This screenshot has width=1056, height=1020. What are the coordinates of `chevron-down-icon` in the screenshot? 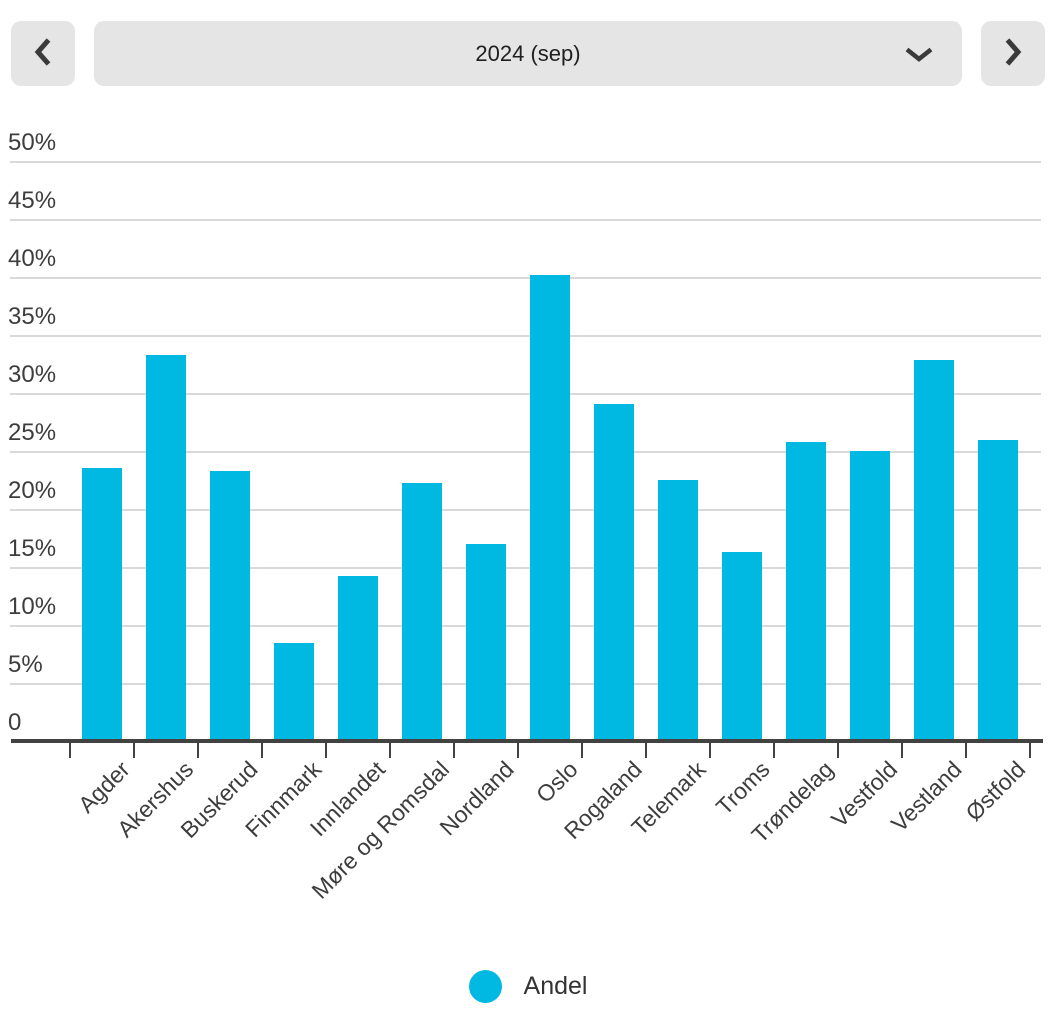 It's located at (919, 57).